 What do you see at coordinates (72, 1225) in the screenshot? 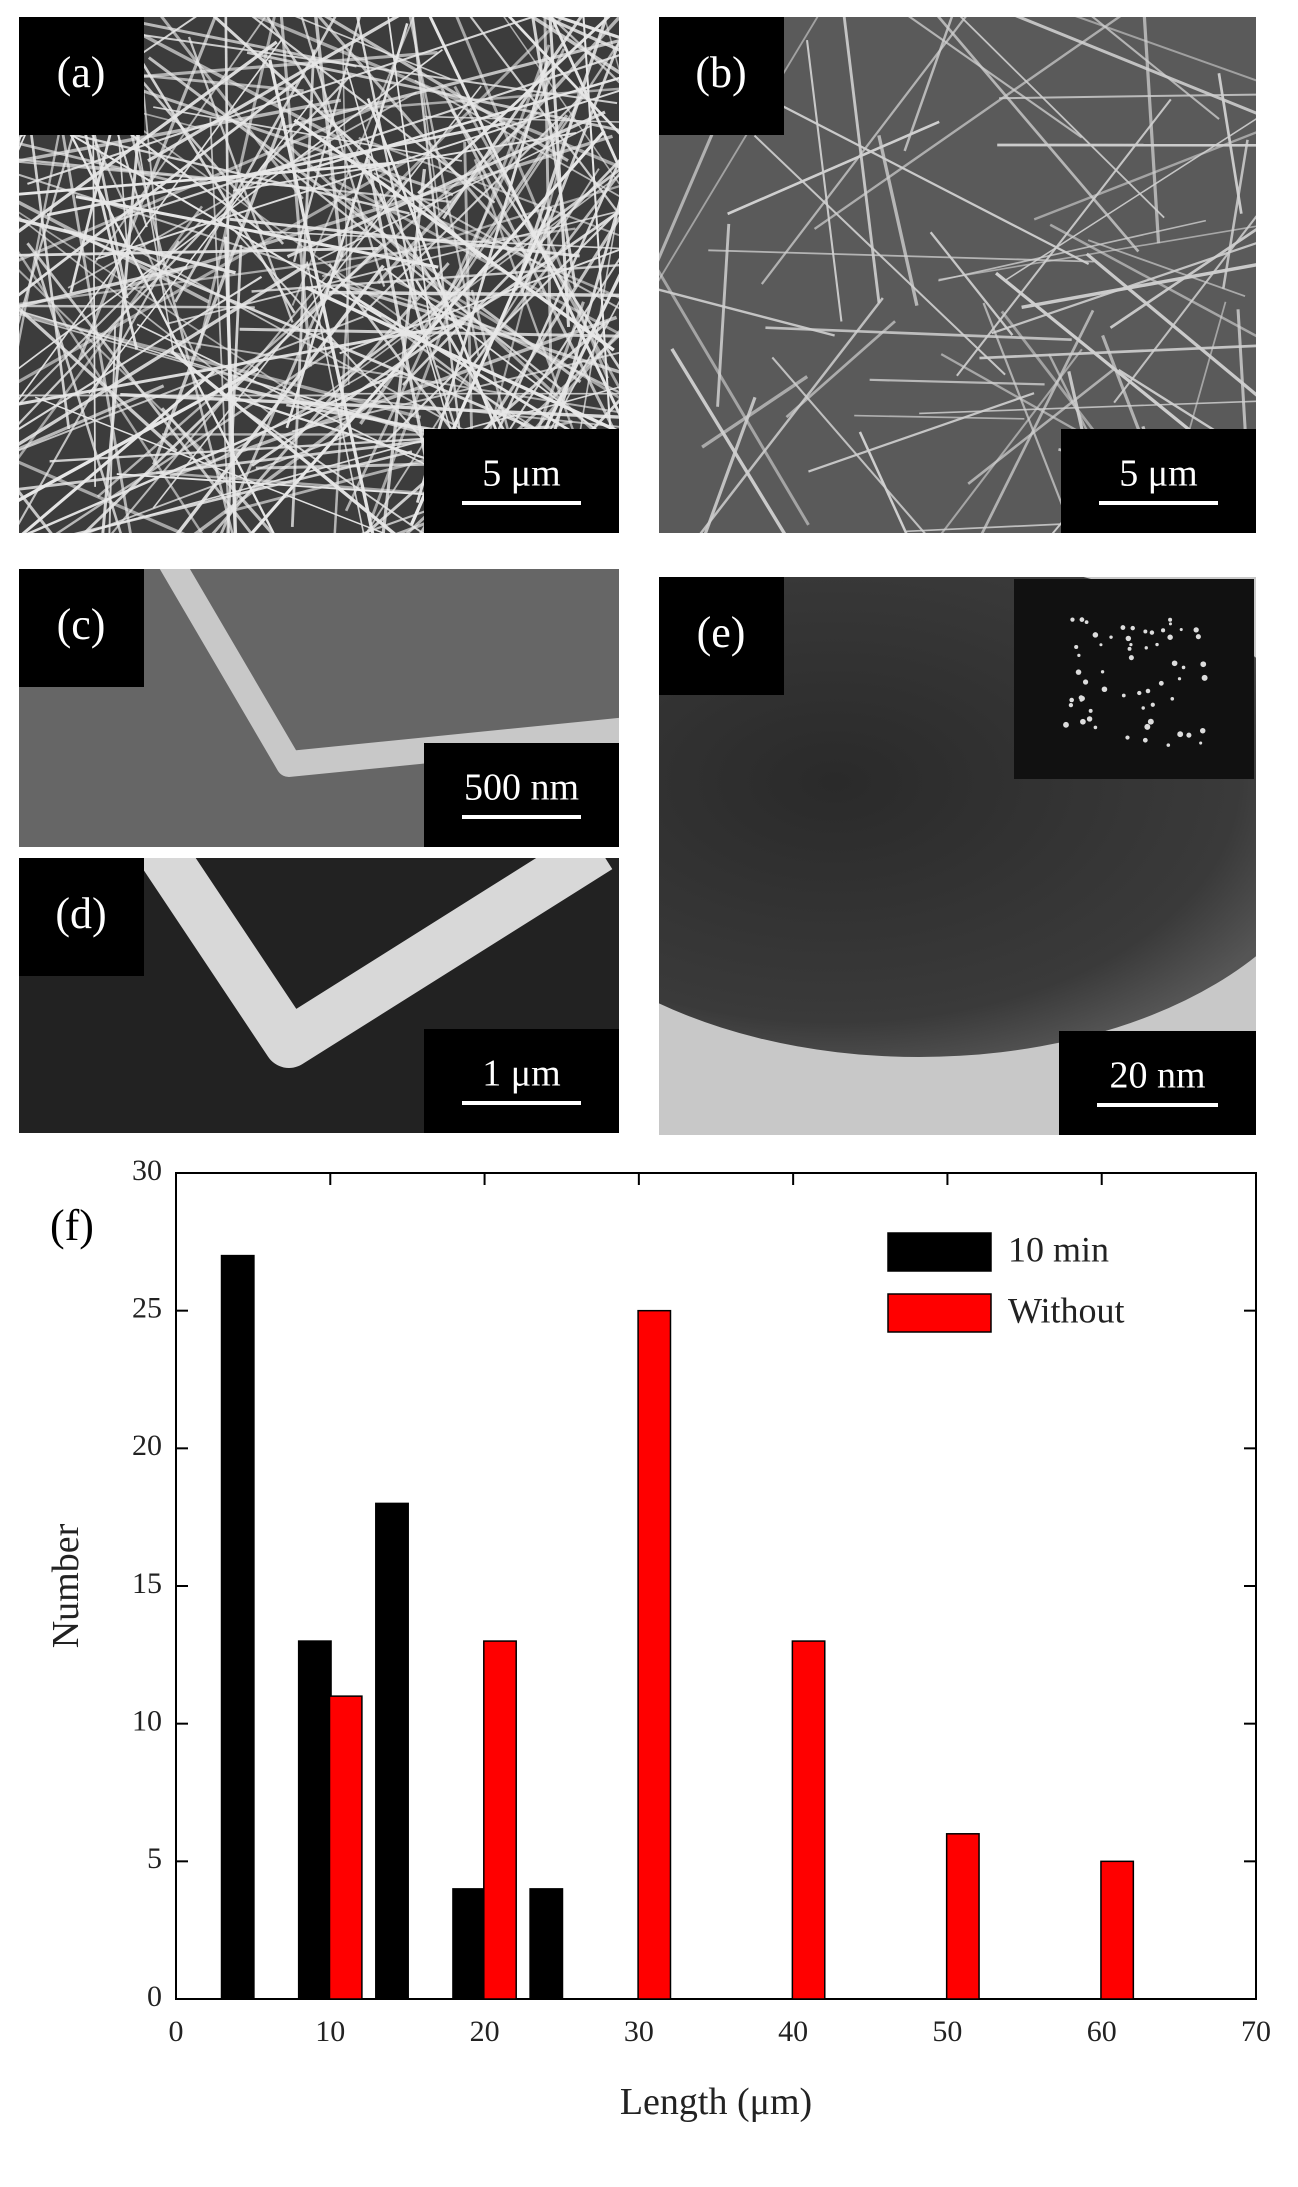
I see `annotation: (f)` at bounding box center [72, 1225].